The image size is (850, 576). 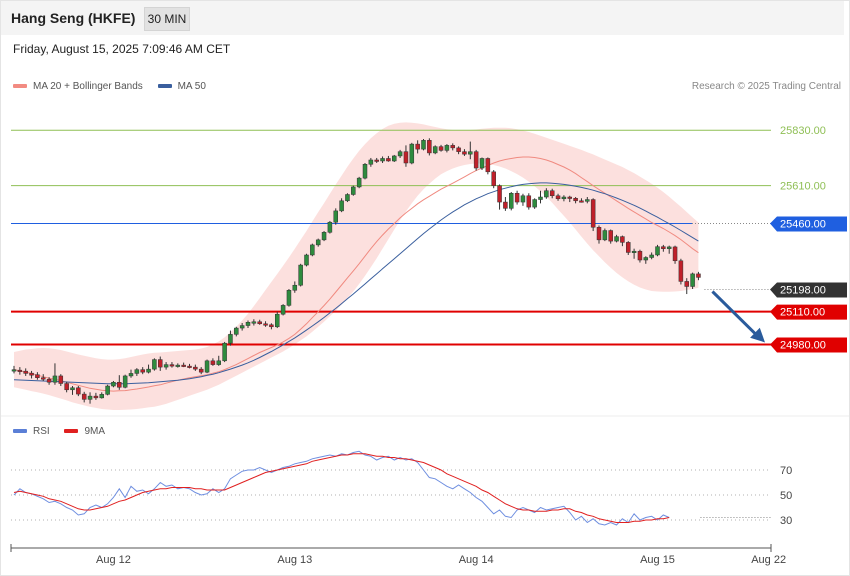 What do you see at coordinates (803, 187) in the screenshot?
I see `level-label-1: 25610.00` at bounding box center [803, 187].